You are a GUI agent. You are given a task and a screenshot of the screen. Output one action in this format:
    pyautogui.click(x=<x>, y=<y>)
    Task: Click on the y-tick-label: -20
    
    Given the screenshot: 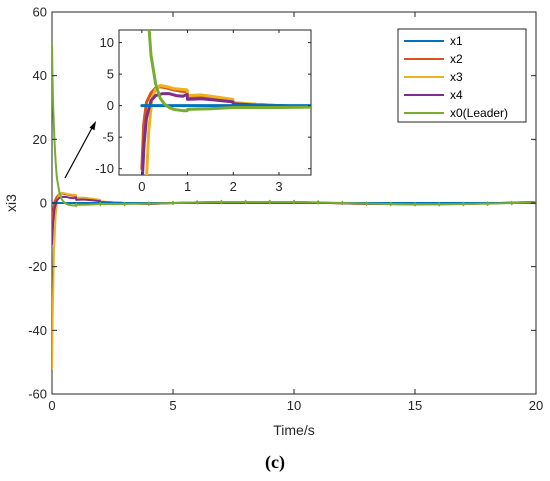 What is the action you would take?
    pyautogui.click(x=37, y=266)
    